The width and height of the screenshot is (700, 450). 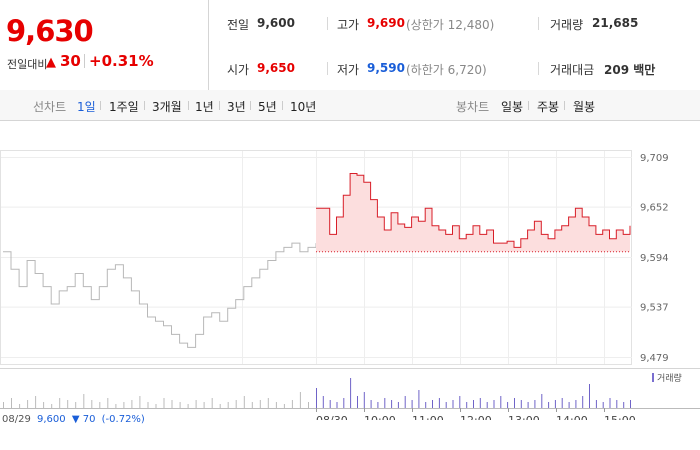 I want to click on tab-weekly-candle: 주봉, so click(x=548, y=107).